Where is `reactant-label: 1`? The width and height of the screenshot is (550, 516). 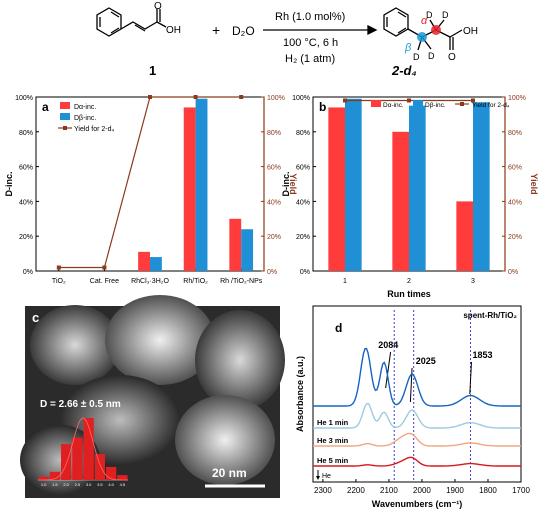
reactant-label: 1 is located at coordinates (152, 70).